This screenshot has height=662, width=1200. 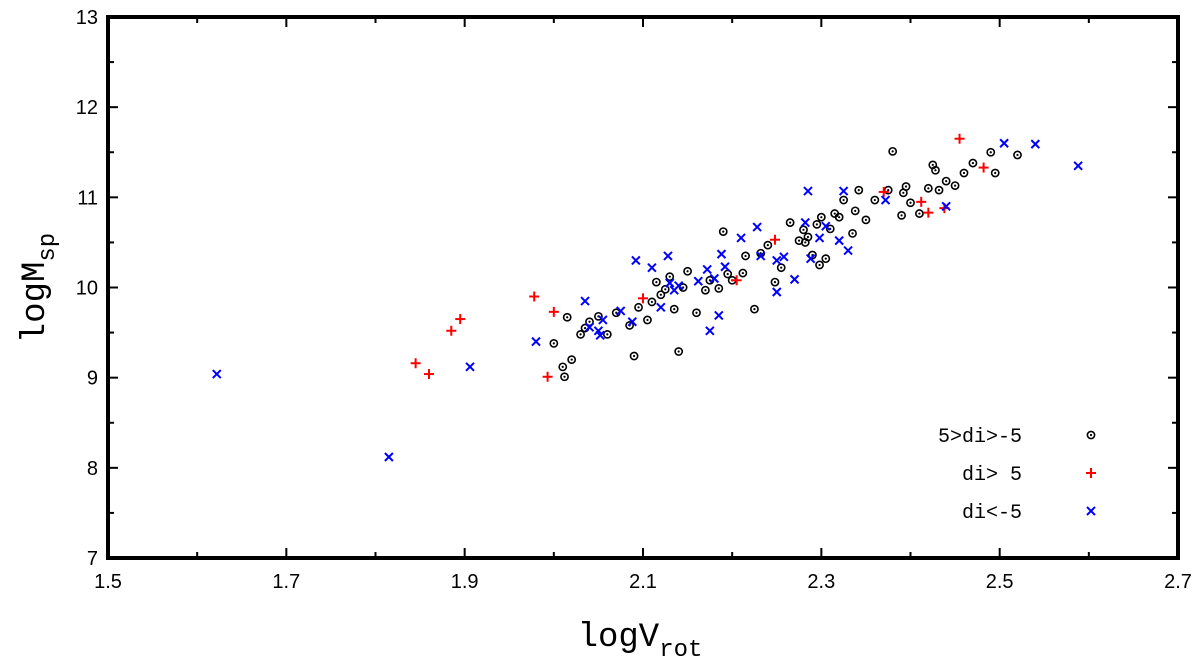 I want to click on y-tick-label: 10, so click(x=87, y=289).